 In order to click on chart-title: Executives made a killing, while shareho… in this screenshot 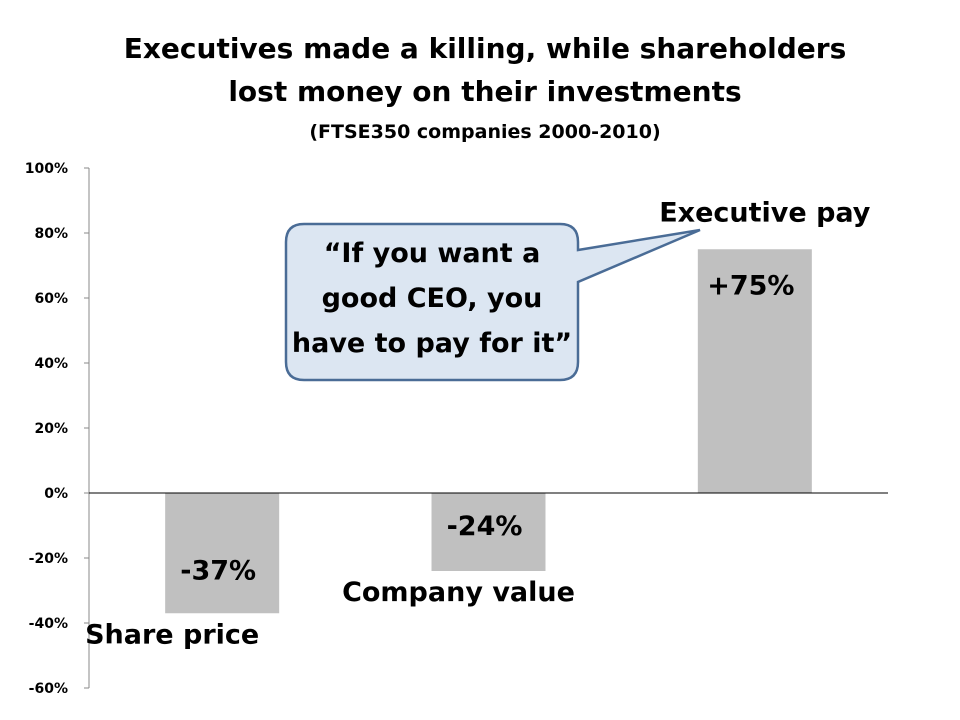, I will do `click(485, 48)`.